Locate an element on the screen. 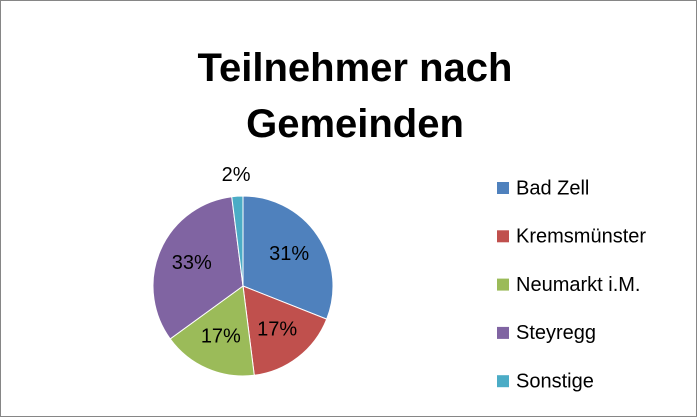 The width and height of the screenshot is (697, 417). legend-label: Sonstige is located at coordinates (555, 381).